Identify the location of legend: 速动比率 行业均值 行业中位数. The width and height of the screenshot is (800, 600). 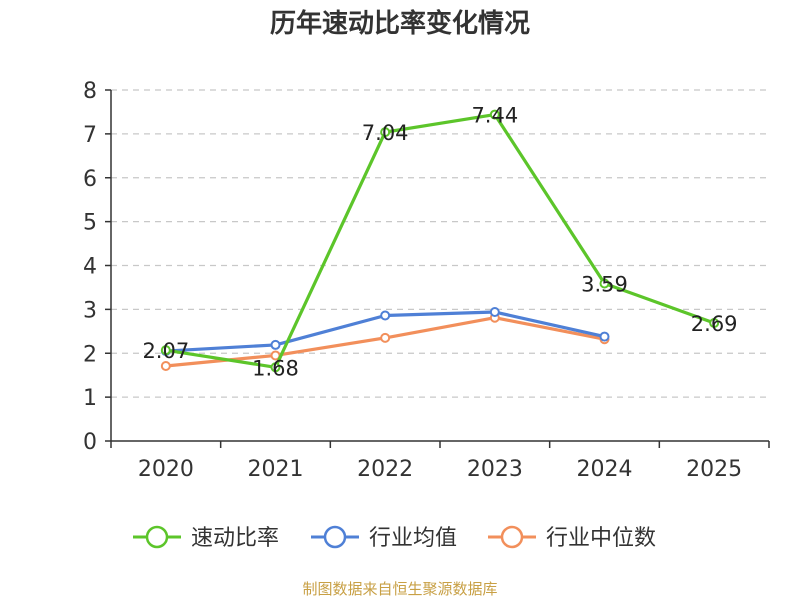
(394, 538).